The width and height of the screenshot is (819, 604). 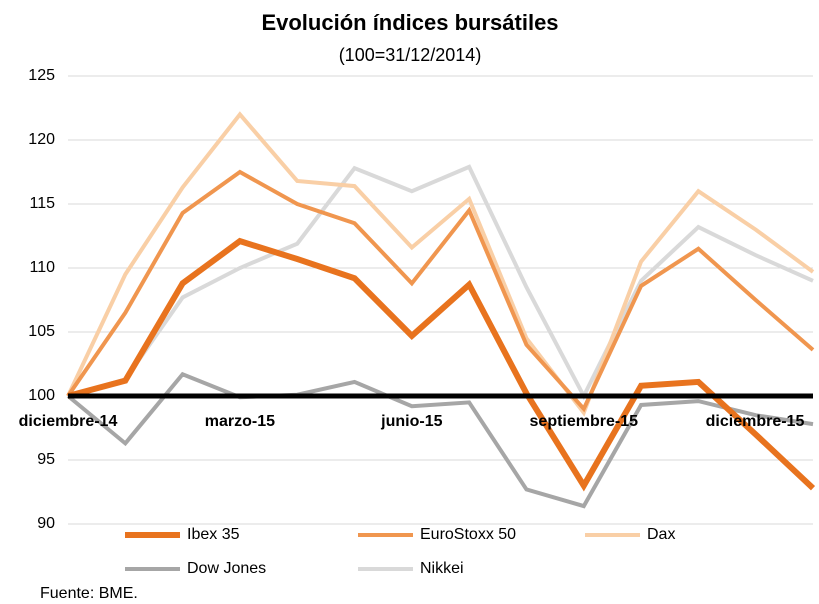 What do you see at coordinates (41, 331) in the screenshot?
I see `y-tick-label: 105` at bounding box center [41, 331].